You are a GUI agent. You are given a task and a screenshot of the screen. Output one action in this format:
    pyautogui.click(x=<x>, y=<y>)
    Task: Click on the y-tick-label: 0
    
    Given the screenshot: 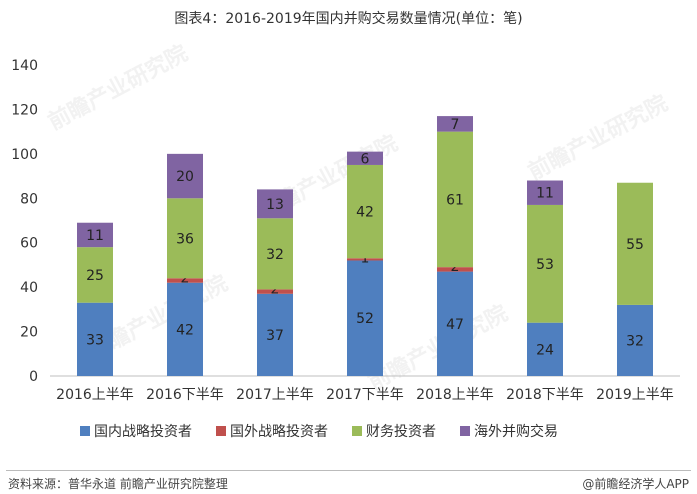 What is the action you would take?
    pyautogui.click(x=33, y=377)
    